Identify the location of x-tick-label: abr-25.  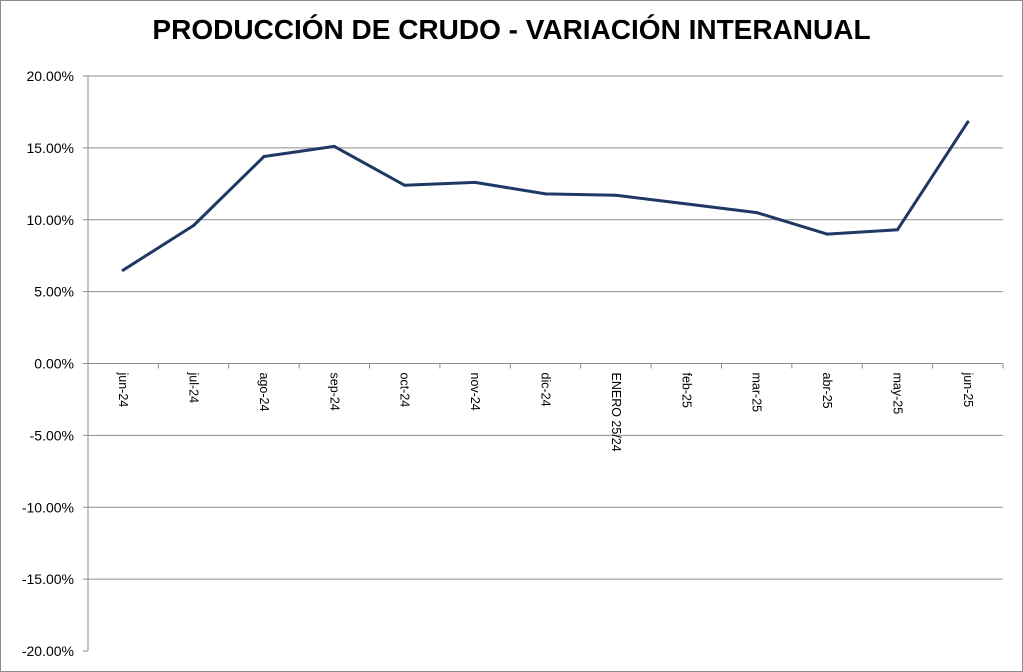
(827, 391).